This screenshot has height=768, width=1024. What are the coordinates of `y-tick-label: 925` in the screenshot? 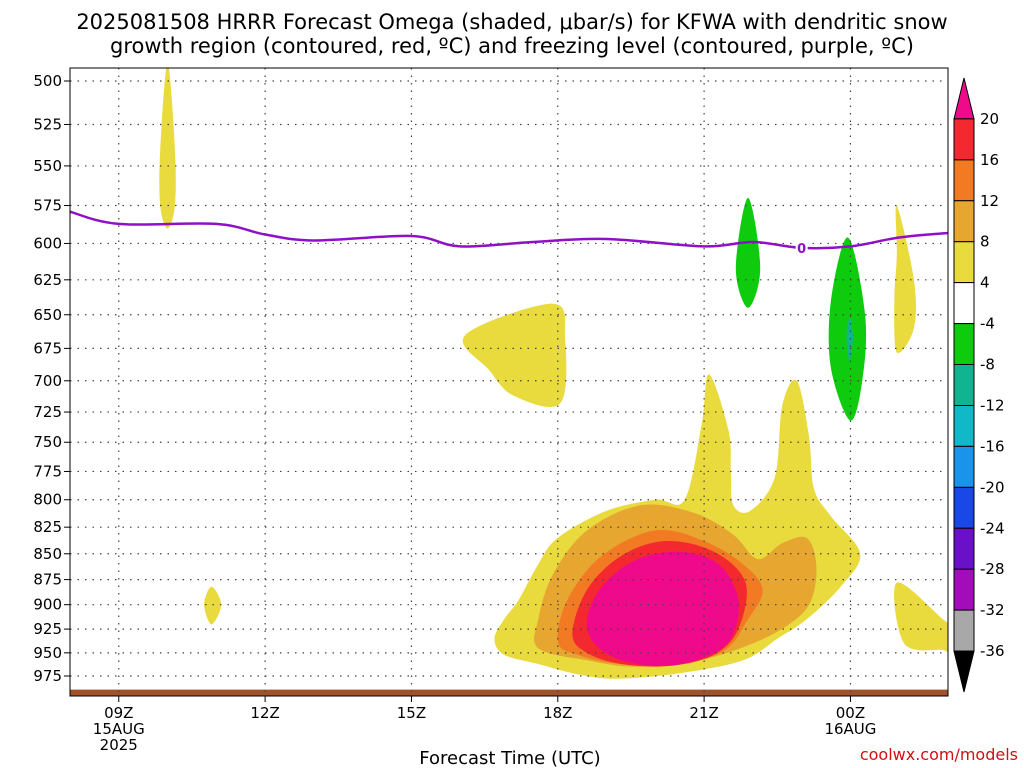 It's located at (47, 629).